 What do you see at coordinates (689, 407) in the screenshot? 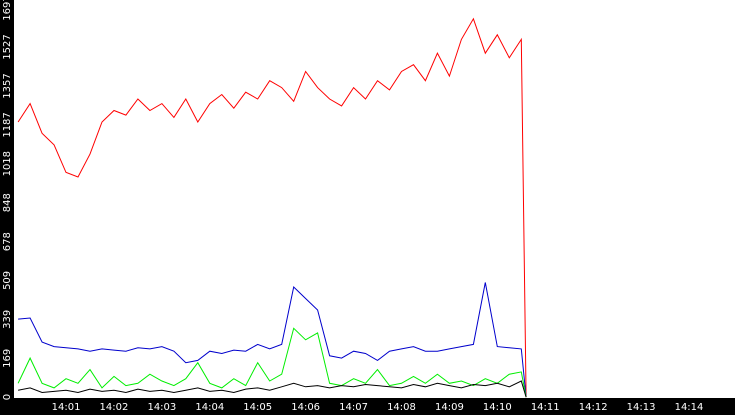
I see `x-tick-label: 14:14` at bounding box center [689, 407].